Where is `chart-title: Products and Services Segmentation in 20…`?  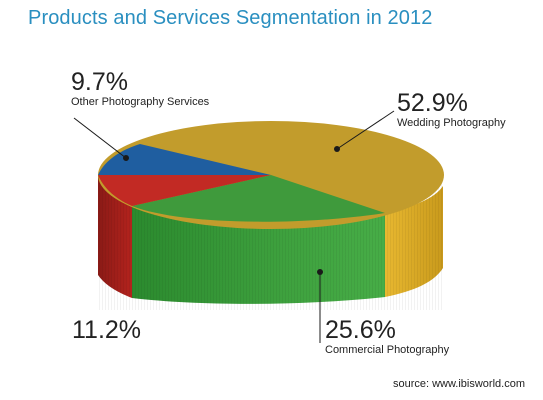 chart-title: Products and Services Segmentation in 20… is located at coordinates (230, 18).